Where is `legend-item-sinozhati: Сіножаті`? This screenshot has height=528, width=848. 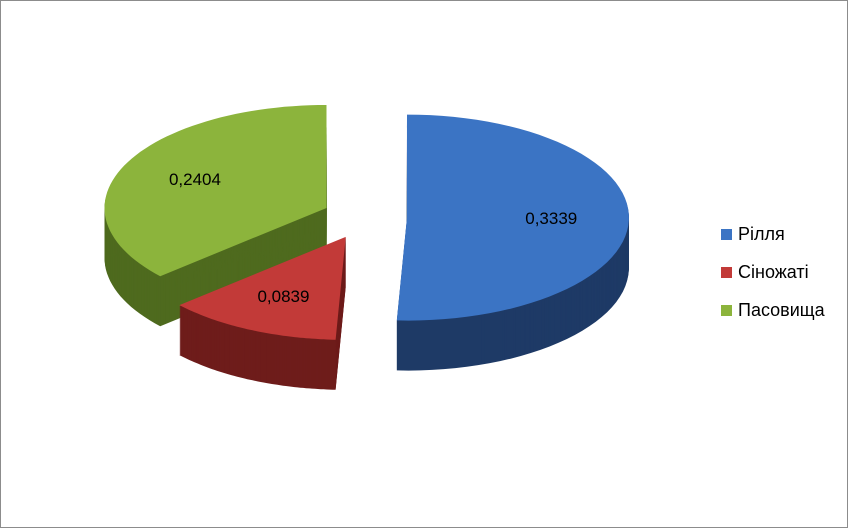
legend-item-sinozhati: Сіножаті is located at coordinates (773, 272).